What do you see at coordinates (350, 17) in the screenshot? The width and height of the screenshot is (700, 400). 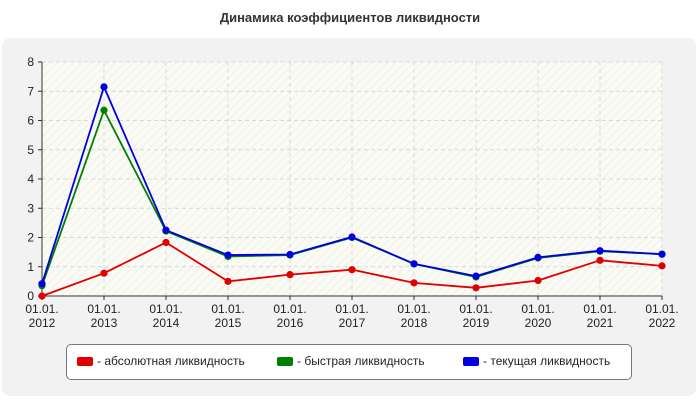 I see `chart-title: Динамика коэффициентов ликвидности` at bounding box center [350, 17].